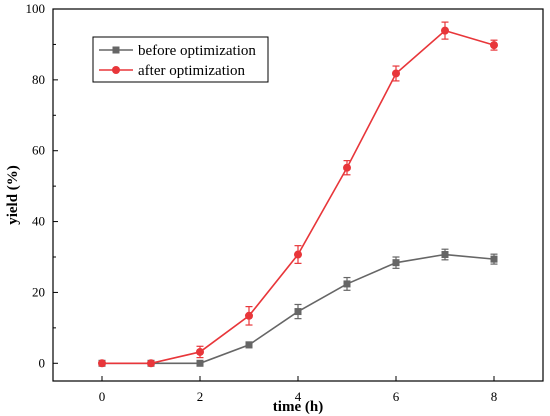 The height and width of the screenshot is (416, 550). What do you see at coordinates (494, 396) in the screenshot?
I see `x-tick-label: 8` at bounding box center [494, 396].